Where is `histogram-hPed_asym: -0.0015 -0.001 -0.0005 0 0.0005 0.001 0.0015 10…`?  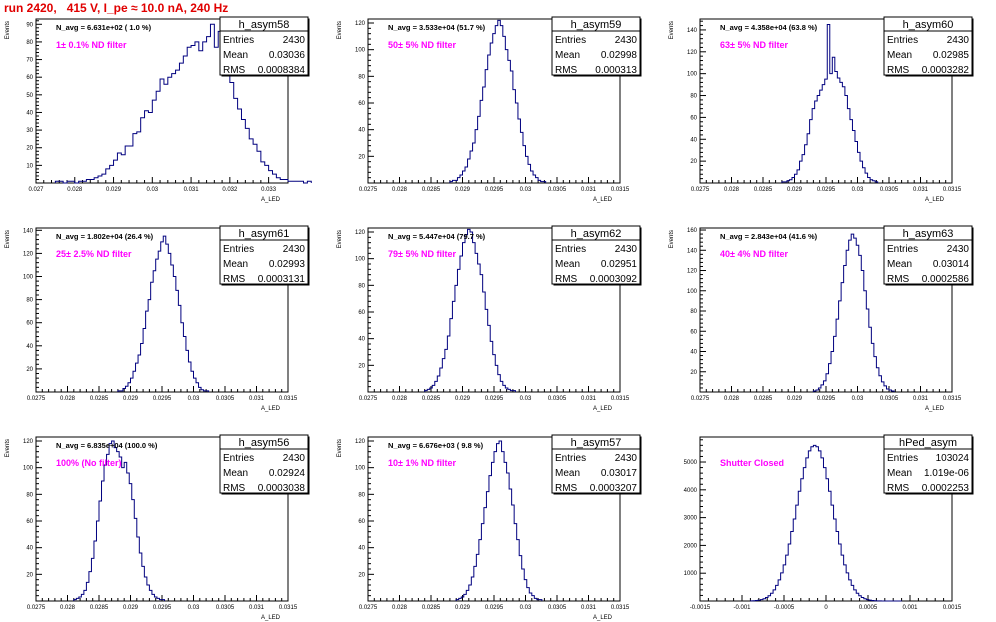
histogram-hPed_asym: -0.0015 -0.001 -0.0005 0 0.0005 0.001 0.0015 10… is located at coordinates (829, 522).